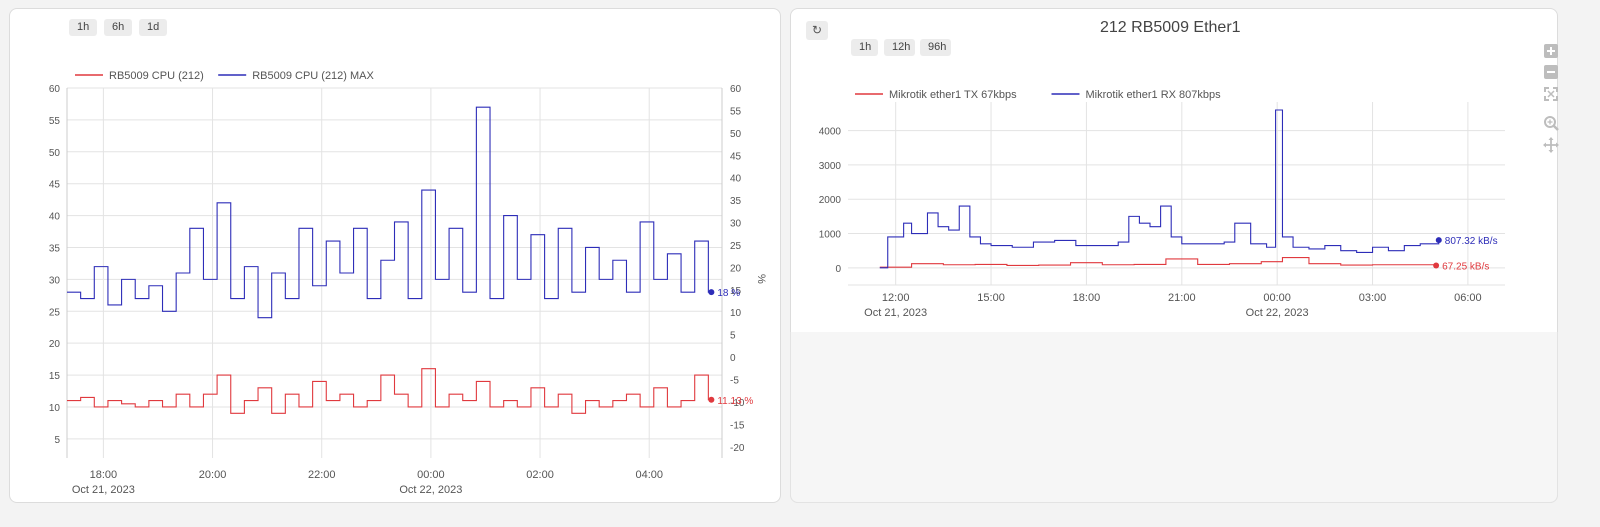  Describe the element at coordinates (838, 269) in the screenshot. I see `y-tick-label: 0` at that location.